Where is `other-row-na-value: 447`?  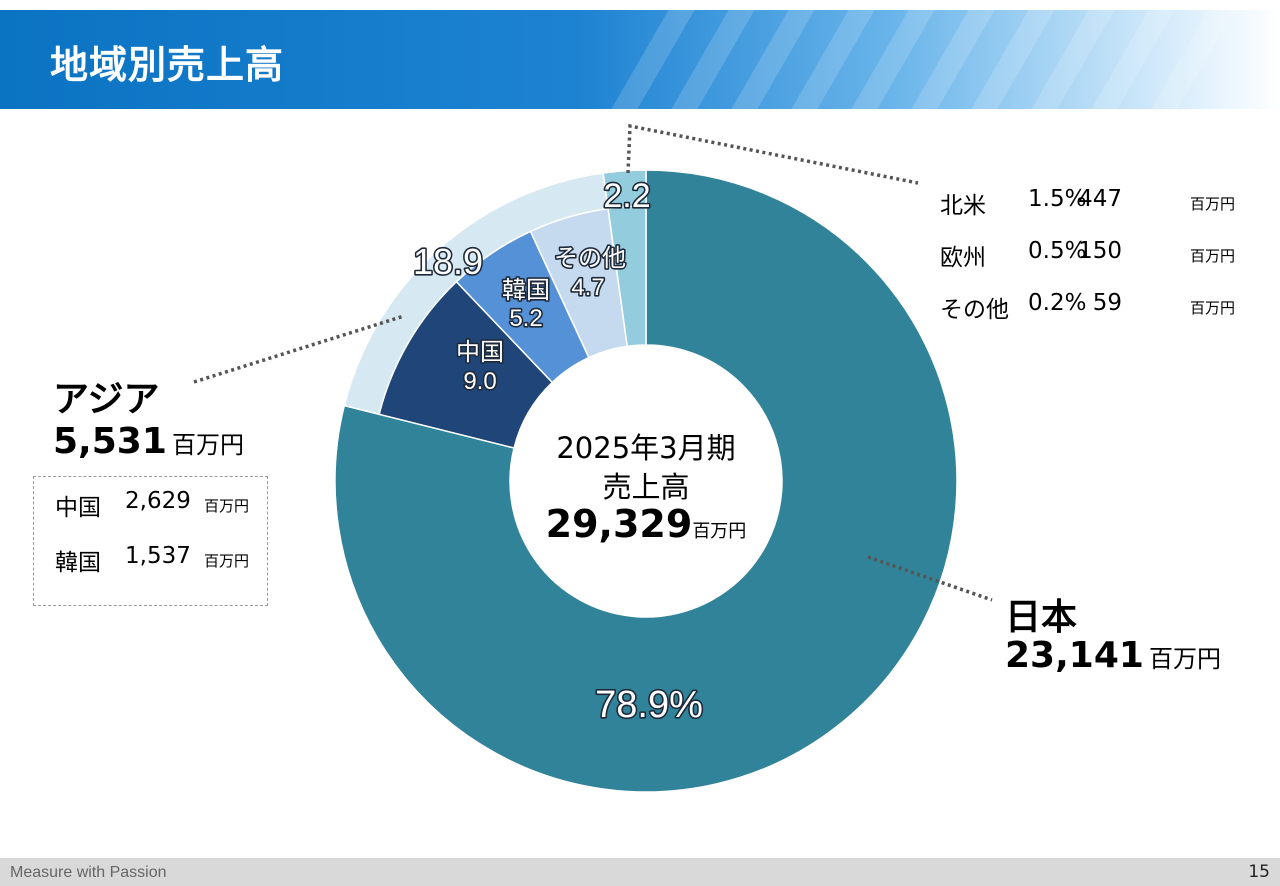 other-row-na-value: 447 is located at coordinates (1100, 199).